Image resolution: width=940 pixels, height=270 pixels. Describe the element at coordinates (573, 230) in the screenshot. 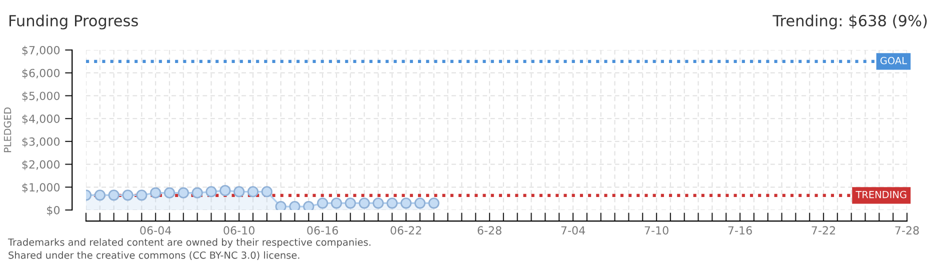

I see `x-tick-label: 7-04` at that location.